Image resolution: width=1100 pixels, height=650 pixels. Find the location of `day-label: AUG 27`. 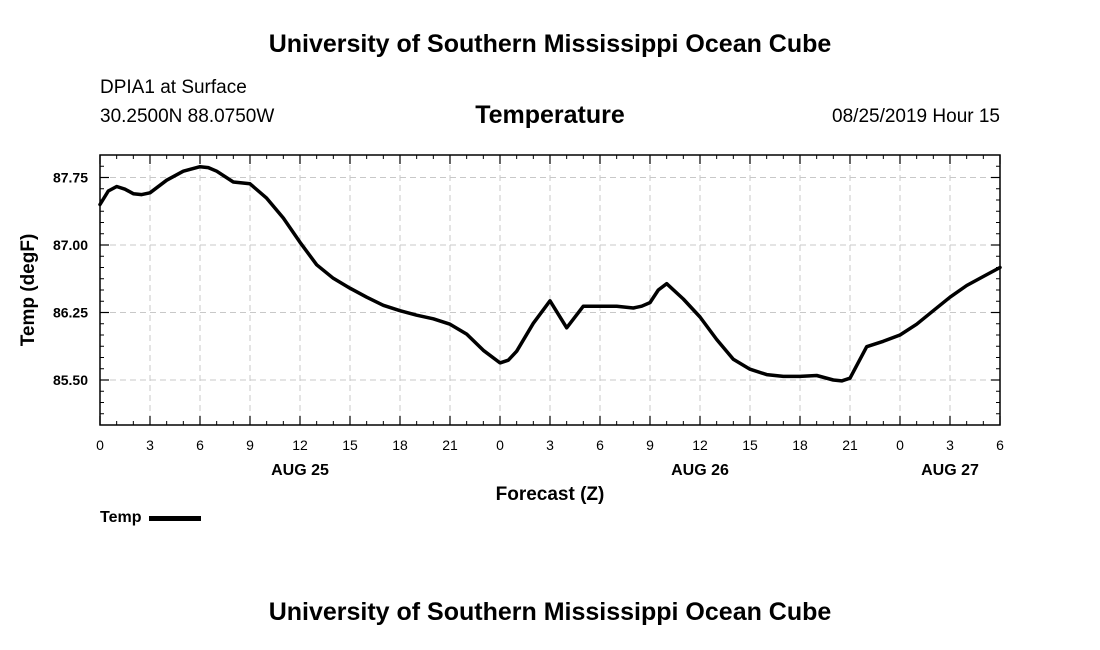

day-label: AUG 27 is located at coordinates (950, 470).